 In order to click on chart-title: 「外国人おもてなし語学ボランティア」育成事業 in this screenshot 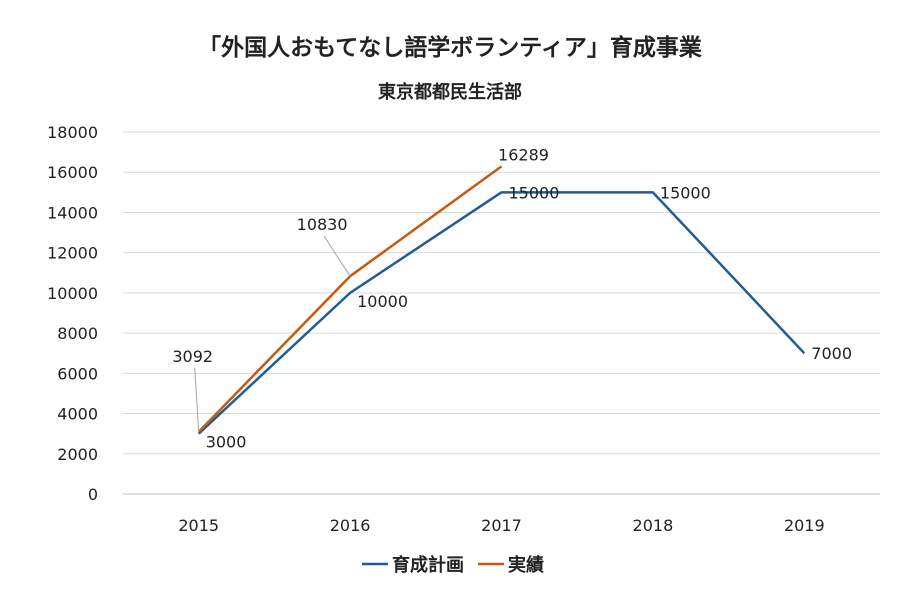, I will do `click(450, 48)`.